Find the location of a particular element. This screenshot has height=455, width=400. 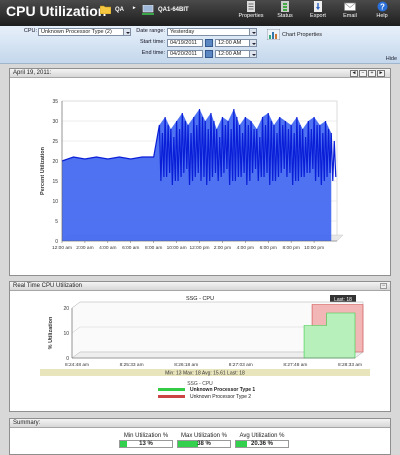

legend-label: Unknown Processor Type 2 is located at coordinates (220, 397).